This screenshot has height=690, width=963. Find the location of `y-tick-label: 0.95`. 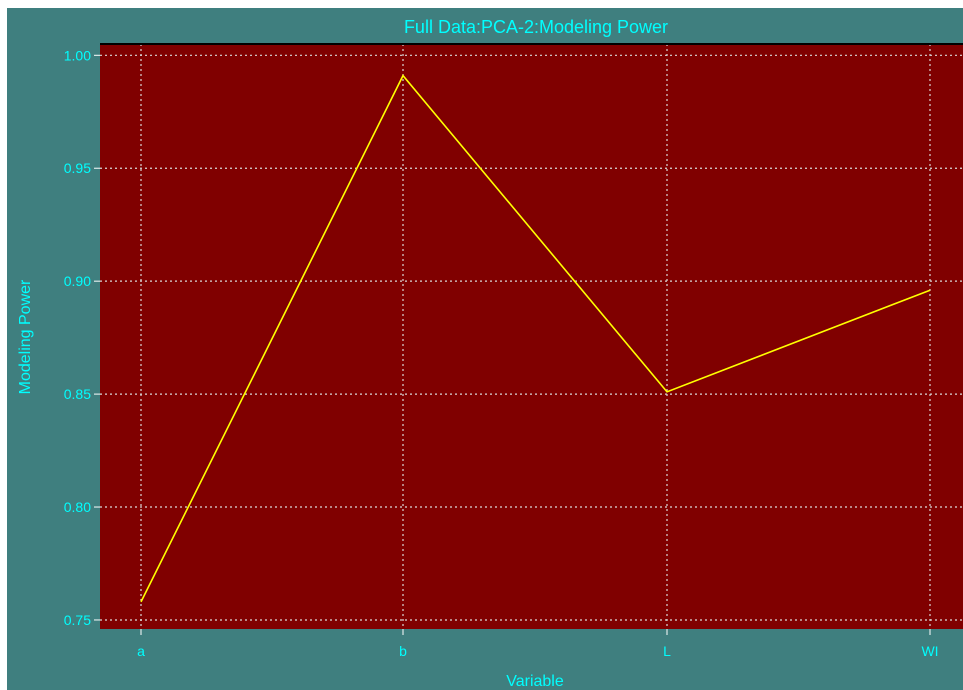

y-tick-label: 0.95 is located at coordinates (77, 168).